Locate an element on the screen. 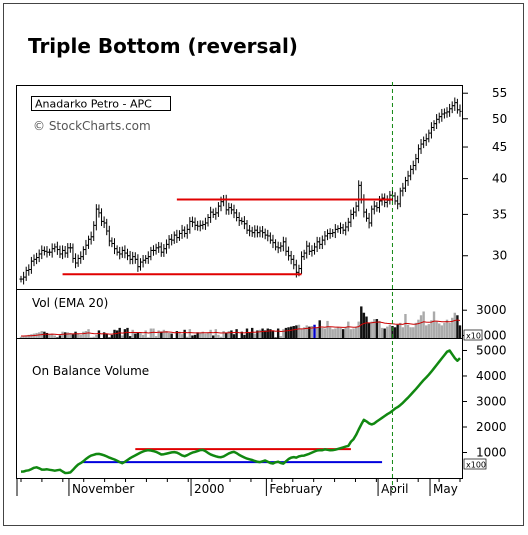 This screenshot has width=528, height=535. obv-tick-label: 1000 is located at coordinates (491, 452).